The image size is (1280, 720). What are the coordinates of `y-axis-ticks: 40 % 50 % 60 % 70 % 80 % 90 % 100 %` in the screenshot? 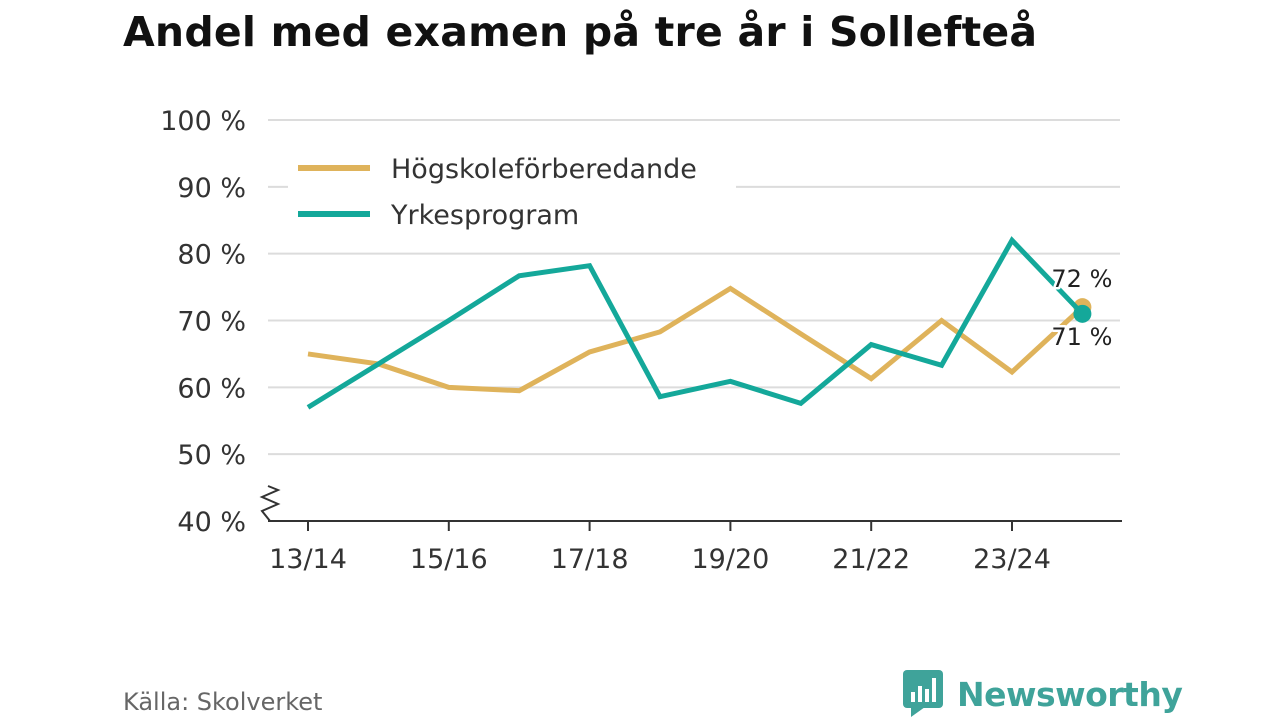 It's located at (203, 322).